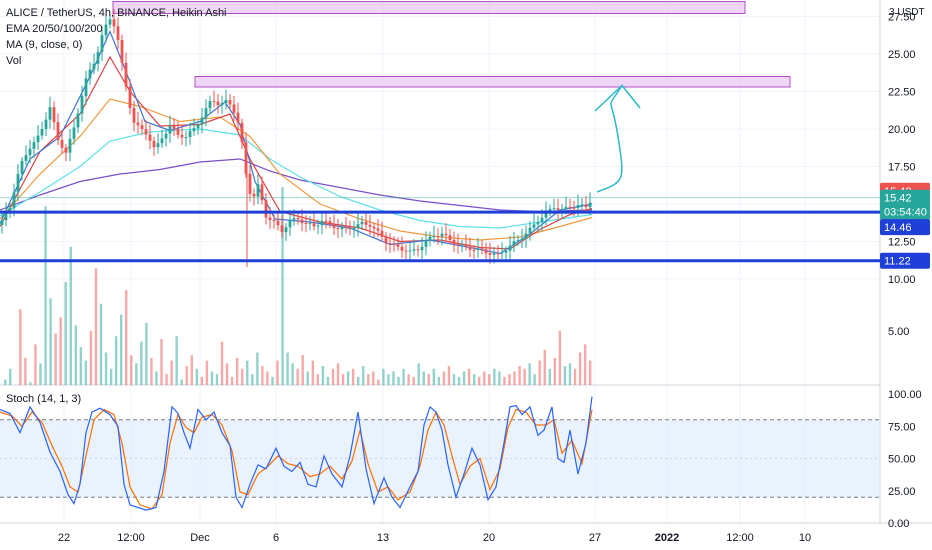 Image resolution: width=932 pixels, height=550 pixels. What do you see at coordinates (902, 492) in the screenshot?
I see `stoch-tick-label: 25.00` at bounding box center [902, 492].